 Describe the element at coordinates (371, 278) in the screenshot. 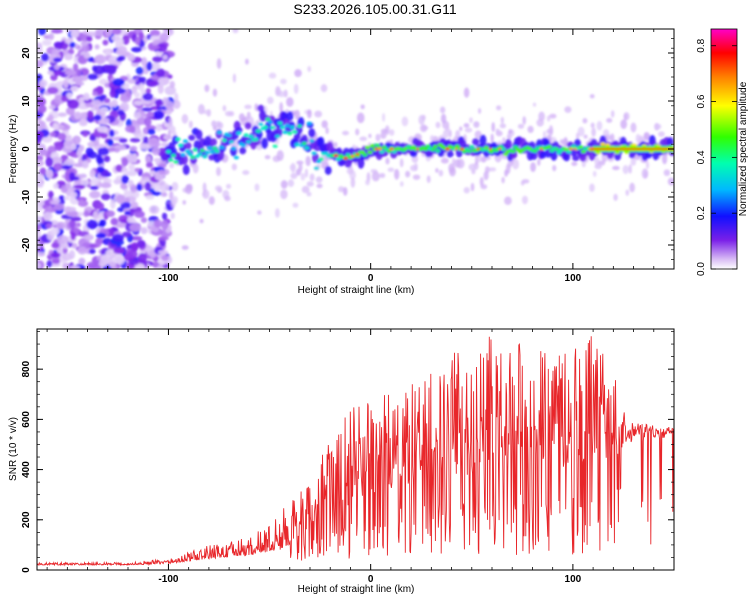

I see `spectrogram-x-tick-label: 0` at that location.